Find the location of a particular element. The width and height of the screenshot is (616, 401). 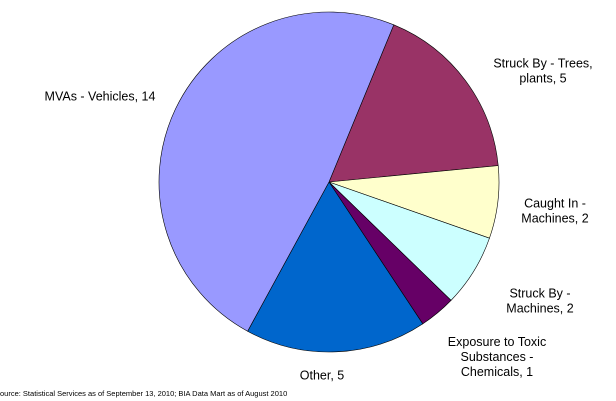

slice-label: Struck By -Machines, 2 is located at coordinates (539, 301).